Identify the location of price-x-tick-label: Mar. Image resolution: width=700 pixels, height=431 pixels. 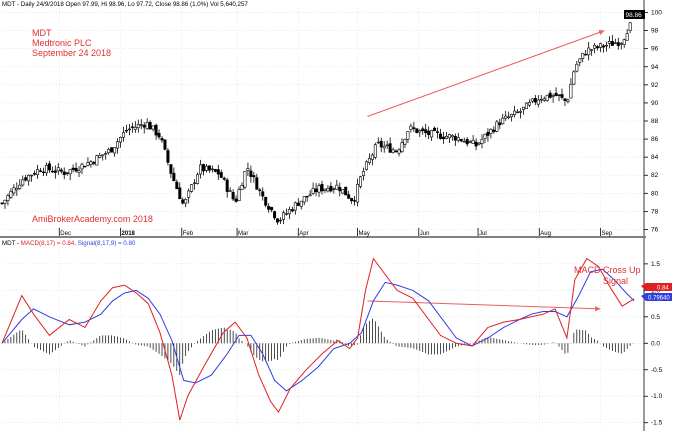
(243, 234).